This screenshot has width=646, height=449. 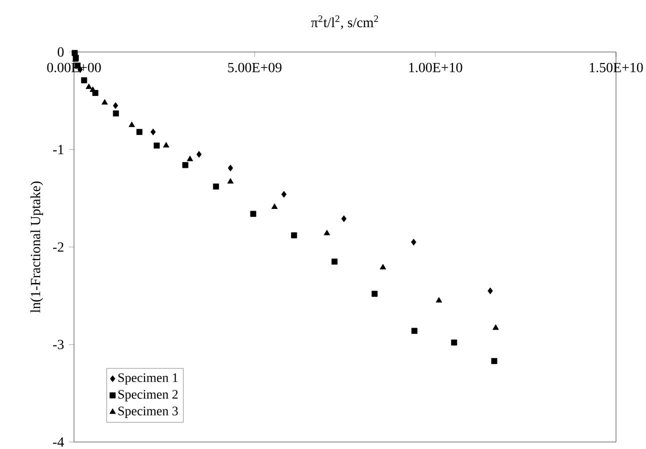 What do you see at coordinates (61, 52) in the screenshot?
I see `y-tick-label: 0` at bounding box center [61, 52].